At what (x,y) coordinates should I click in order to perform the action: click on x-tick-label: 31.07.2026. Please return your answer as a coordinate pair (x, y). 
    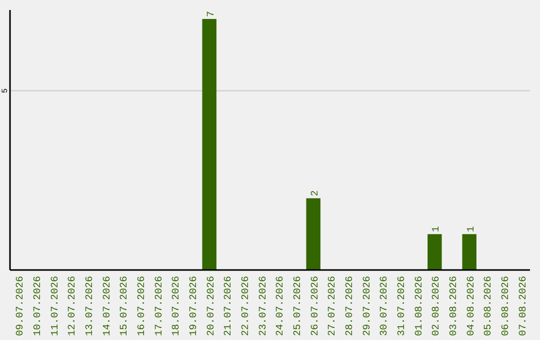
    Looking at the image, I should click on (402, 306).